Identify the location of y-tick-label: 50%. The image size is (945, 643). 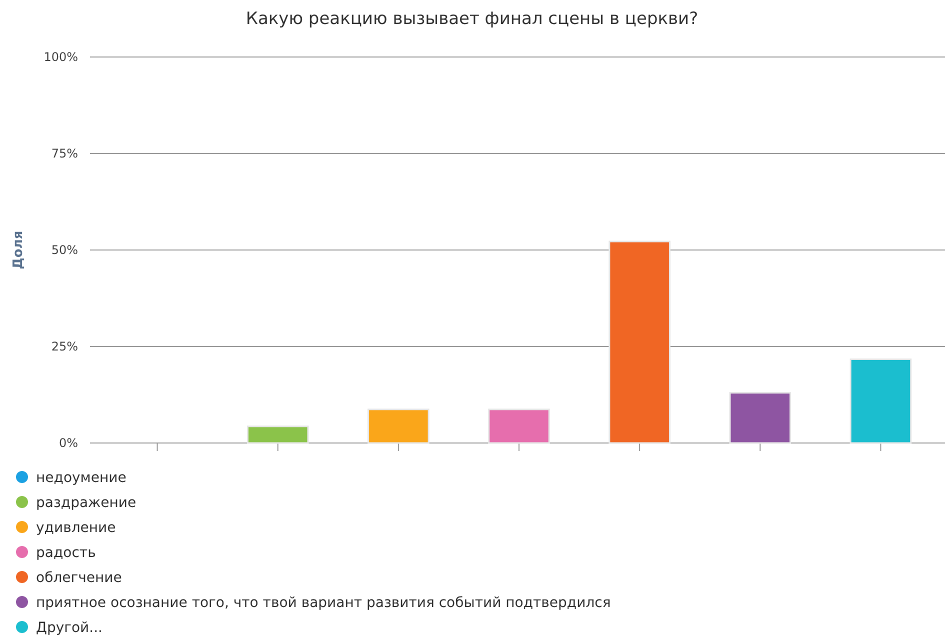
(64, 250).